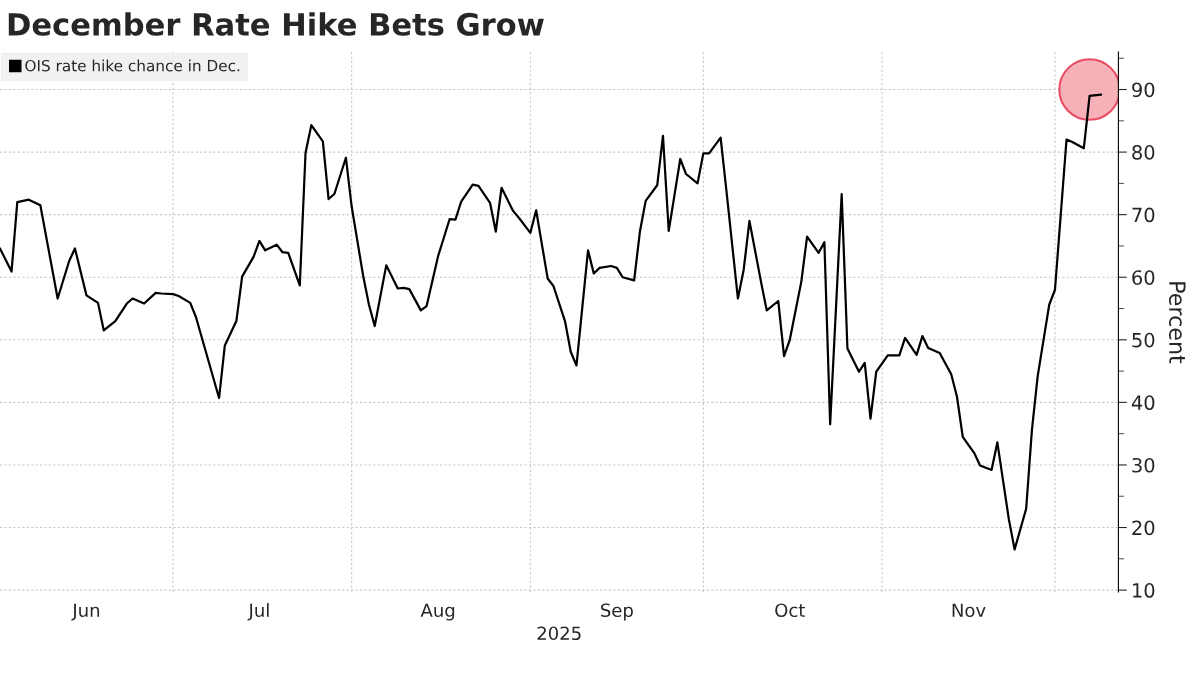 The height and width of the screenshot is (675, 1200). I want to click on y-tick-label: 70, so click(1143, 215).